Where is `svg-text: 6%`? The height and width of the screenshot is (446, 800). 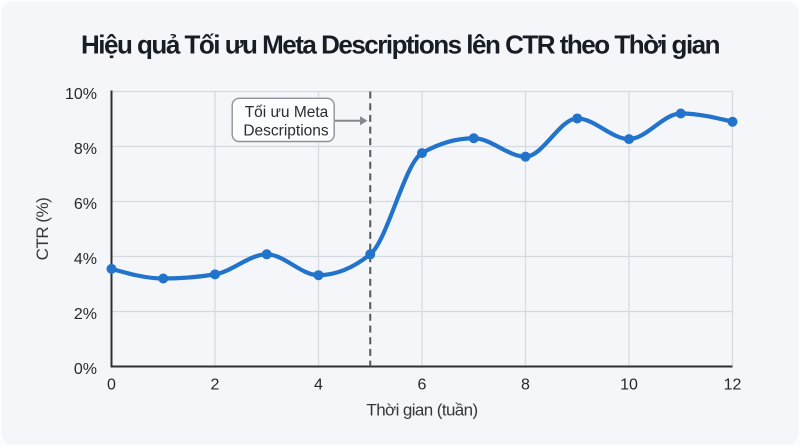 svg-text: 6% is located at coordinates (85, 204).